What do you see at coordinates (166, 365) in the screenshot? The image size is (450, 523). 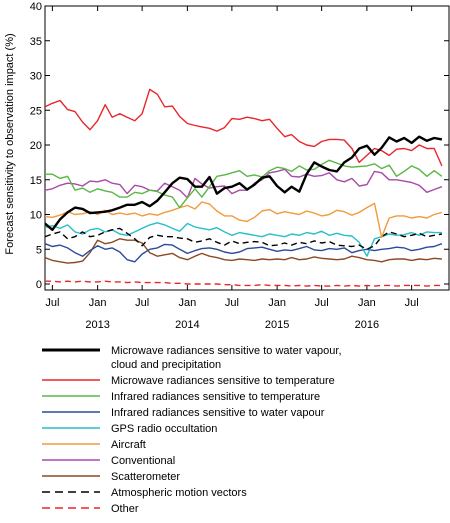 I see `legend-label: cloud and precipitation` at bounding box center [166, 365].